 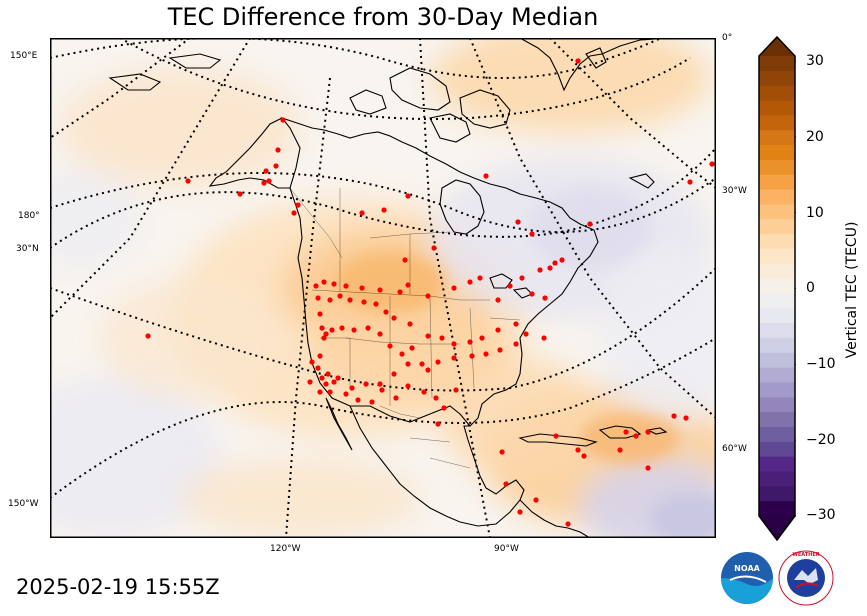 What do you see at coordinates (777, 288) in the screenshot?
I see `colorbar` at bounding box center [777, 288].